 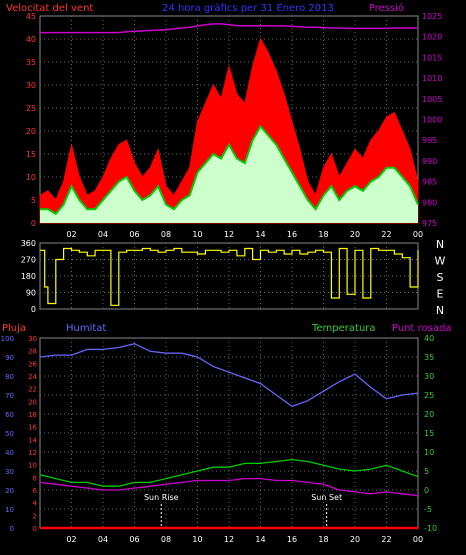 I want to click on pressure-y-tick-label: 1000, so click(x=432, y=120).